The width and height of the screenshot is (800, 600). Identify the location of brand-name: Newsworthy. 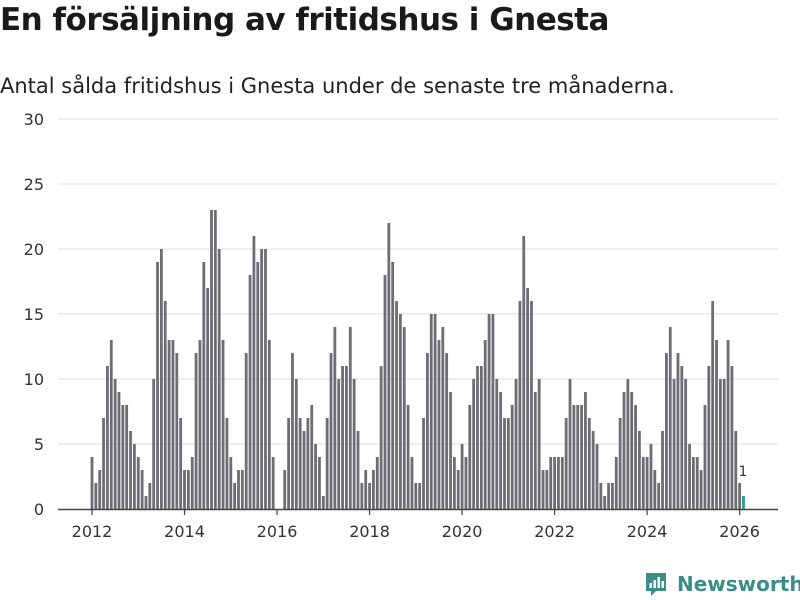
(738, 584).